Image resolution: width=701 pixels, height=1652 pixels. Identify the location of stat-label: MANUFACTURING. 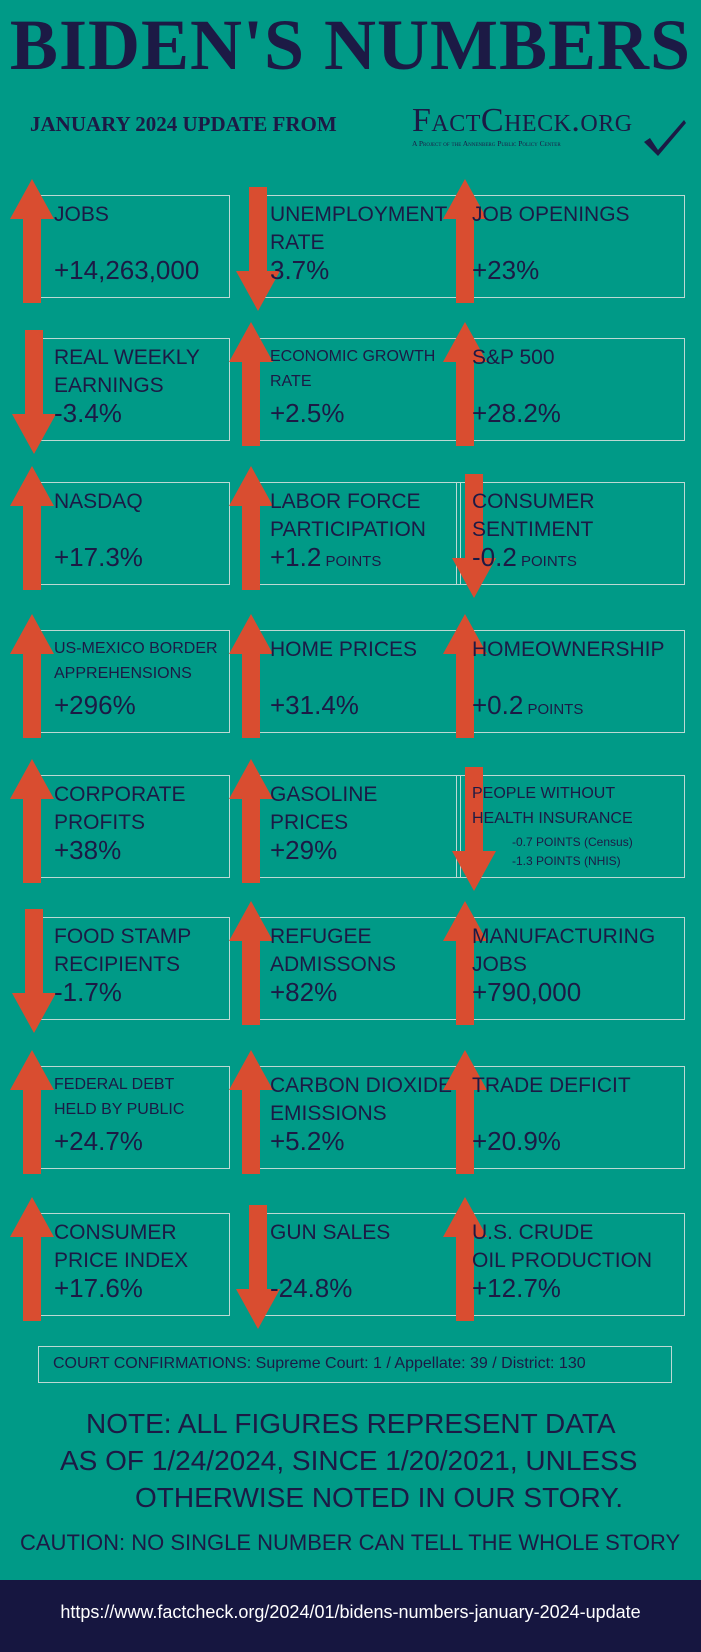
(564, 936).